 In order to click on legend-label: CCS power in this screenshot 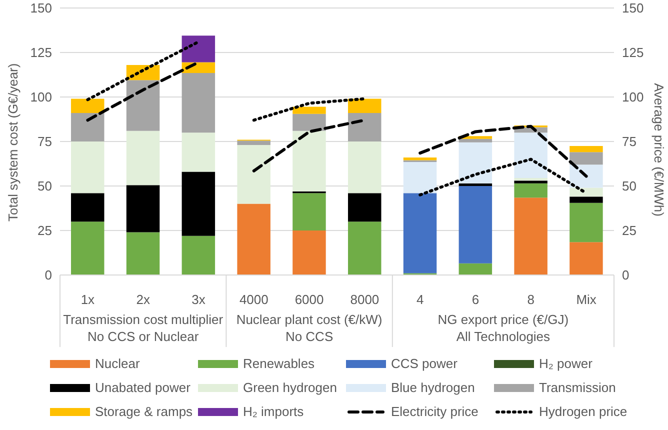, I will do `click(424, 363)`.